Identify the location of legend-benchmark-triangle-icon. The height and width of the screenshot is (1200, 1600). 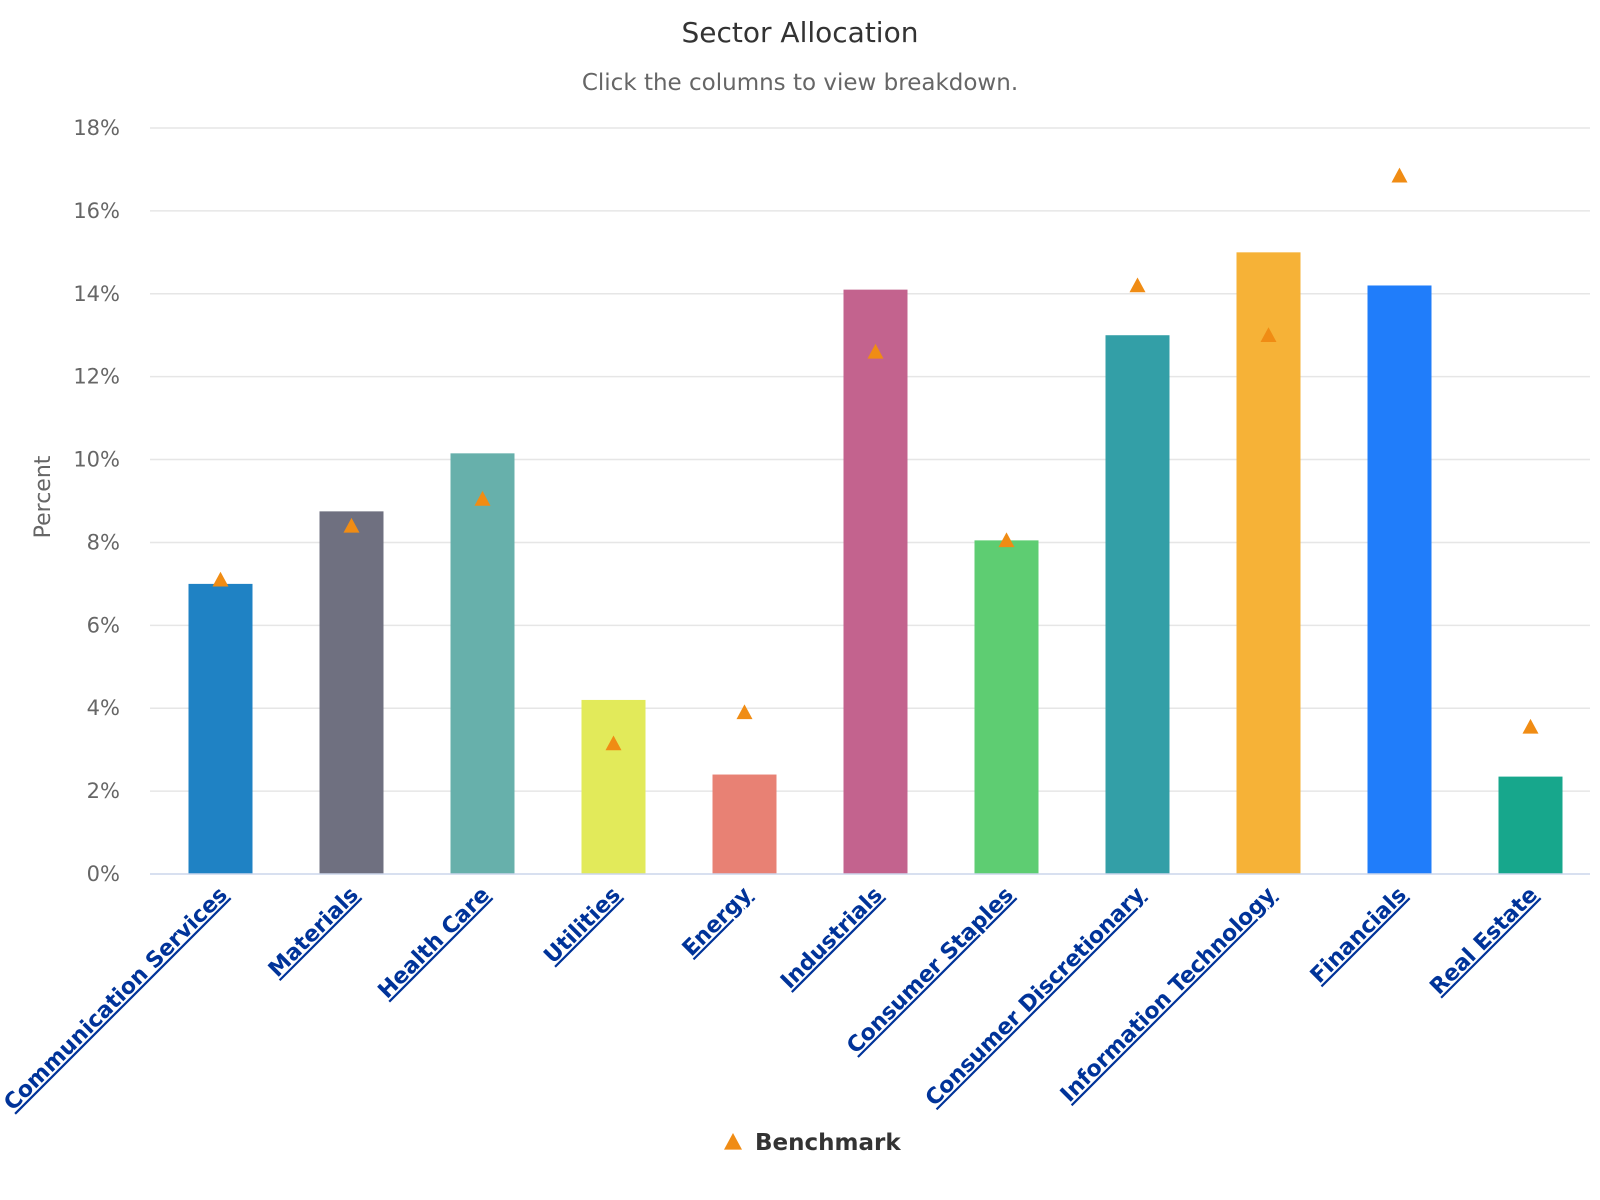
(733, 1141).